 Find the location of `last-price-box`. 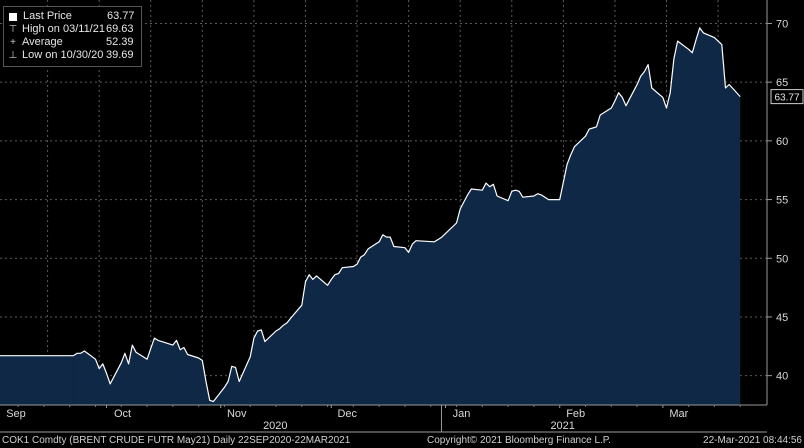

last-price-box is located at coordinates (787, 97).